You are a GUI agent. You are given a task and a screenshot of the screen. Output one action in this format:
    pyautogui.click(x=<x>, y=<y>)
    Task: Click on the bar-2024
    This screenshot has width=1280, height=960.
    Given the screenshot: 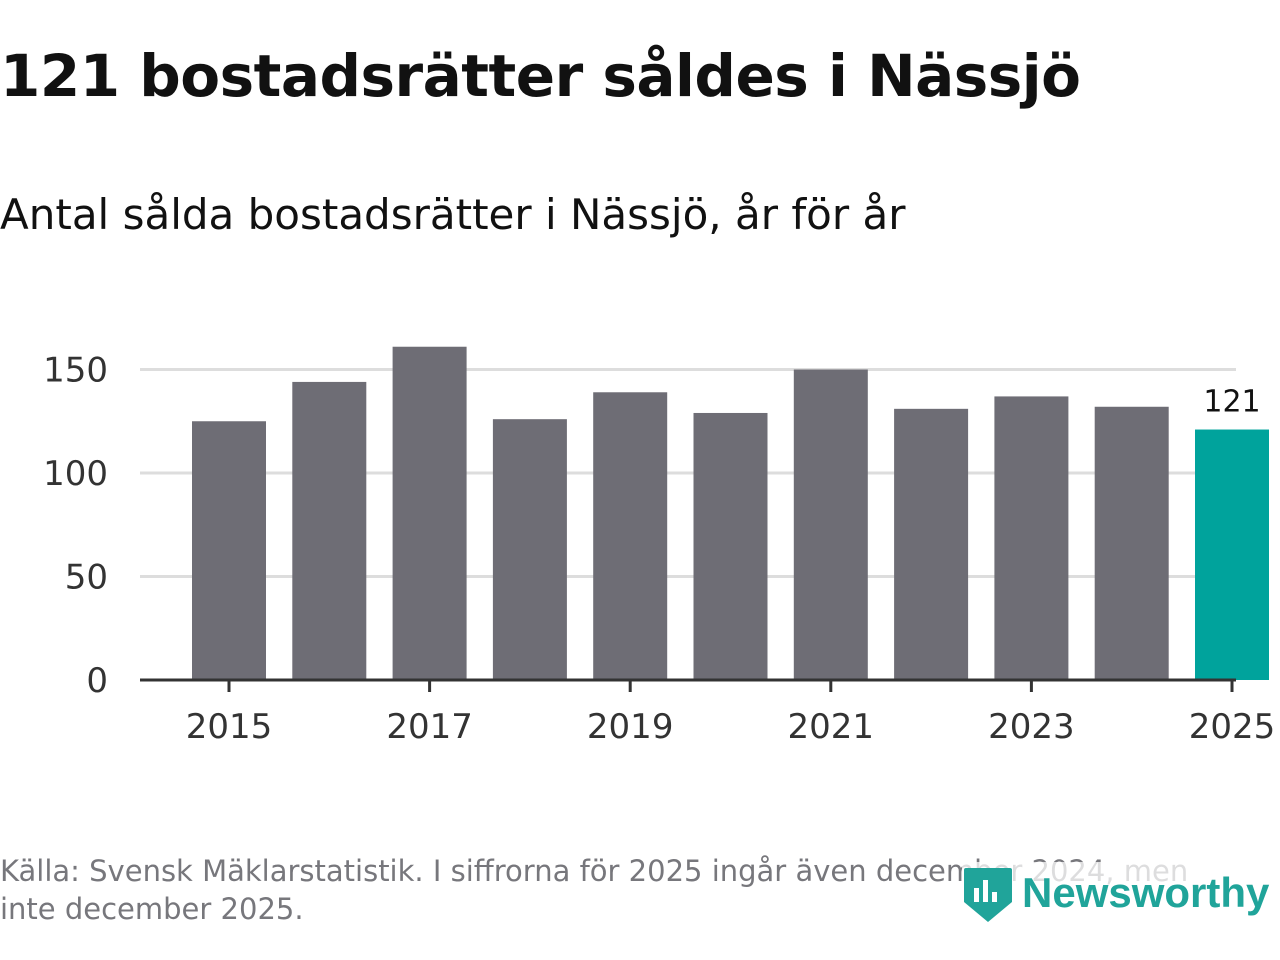 What is the action you would take?
    pyautogui.click(x=1131, y=543)
    